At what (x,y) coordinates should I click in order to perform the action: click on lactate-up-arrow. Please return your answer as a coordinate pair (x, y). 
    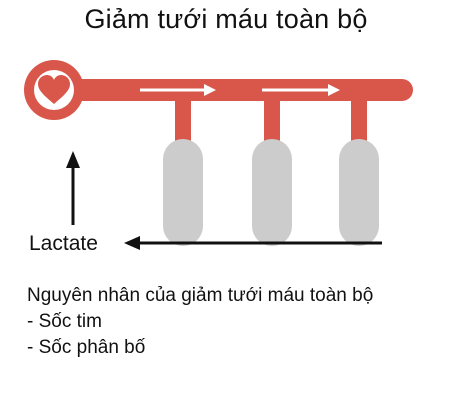
    Looking at the image, I should click on (73, 188).